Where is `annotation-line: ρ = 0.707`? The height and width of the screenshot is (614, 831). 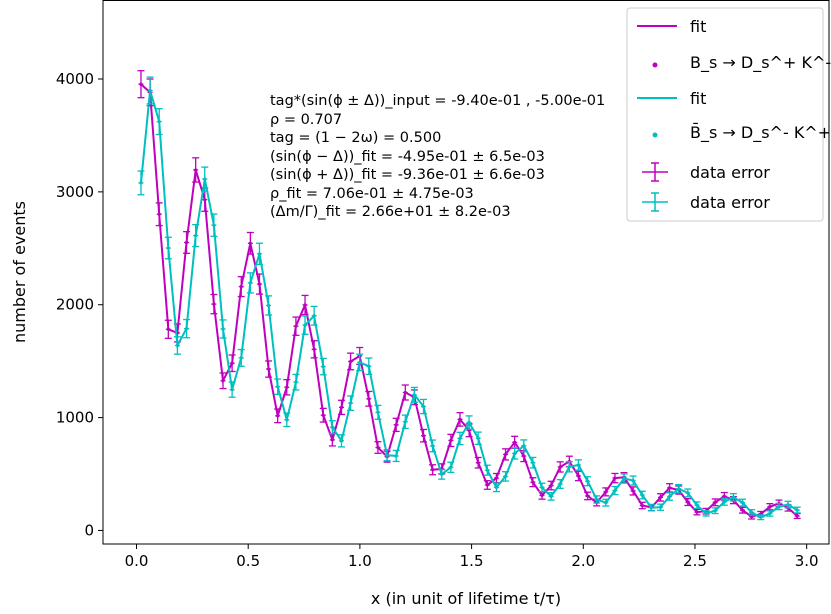
annotation-line: ρ = 0.707 is located at coordinates (306, 120).